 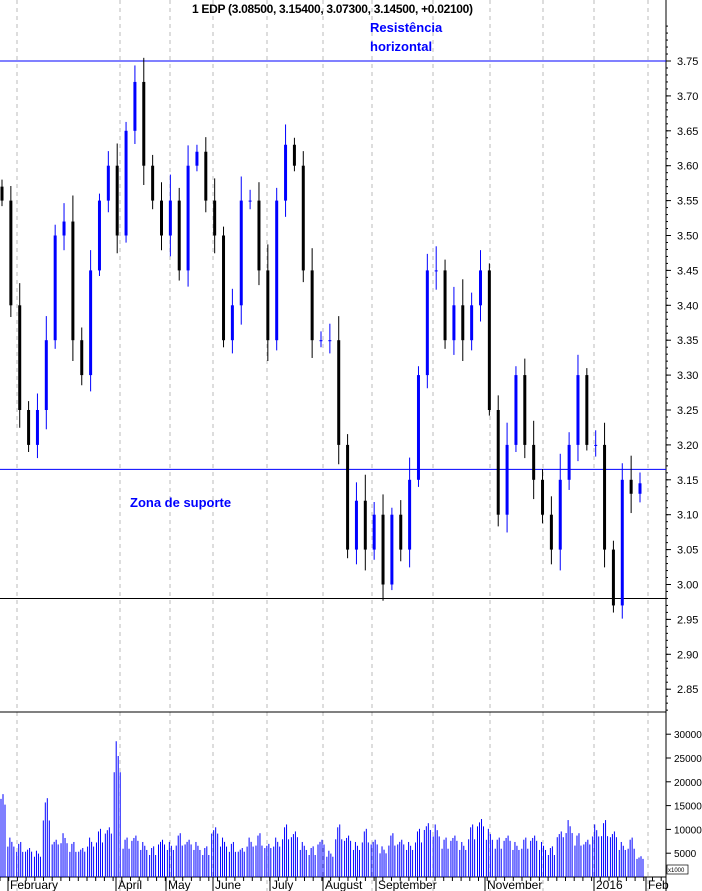 What do you see at coordinates (406, 37) in the screenshot?
I see `resistance-annotation: Resistência horizontal` at bounding box center [406, 37].